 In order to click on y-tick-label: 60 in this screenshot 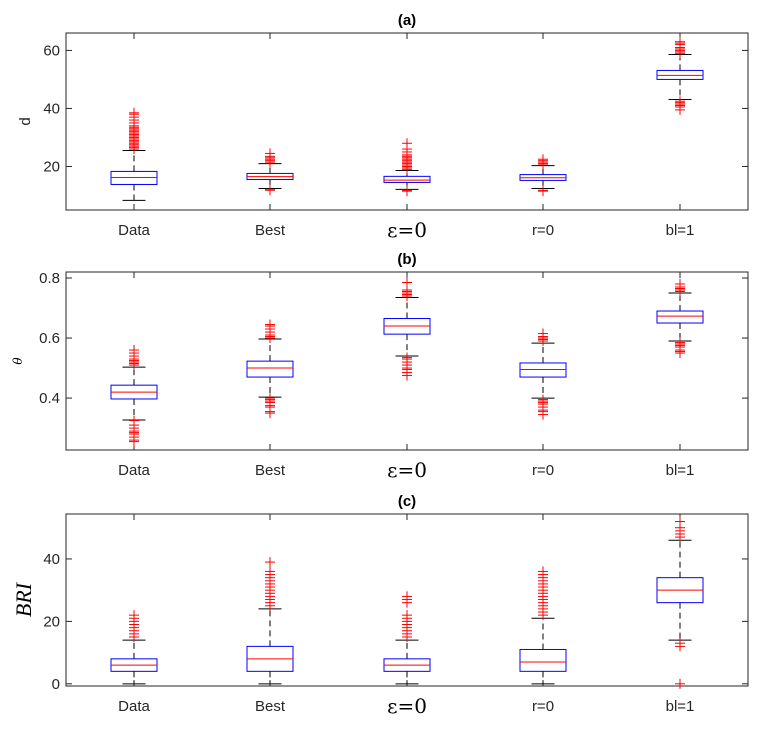, I will do `click(51, 50)`.